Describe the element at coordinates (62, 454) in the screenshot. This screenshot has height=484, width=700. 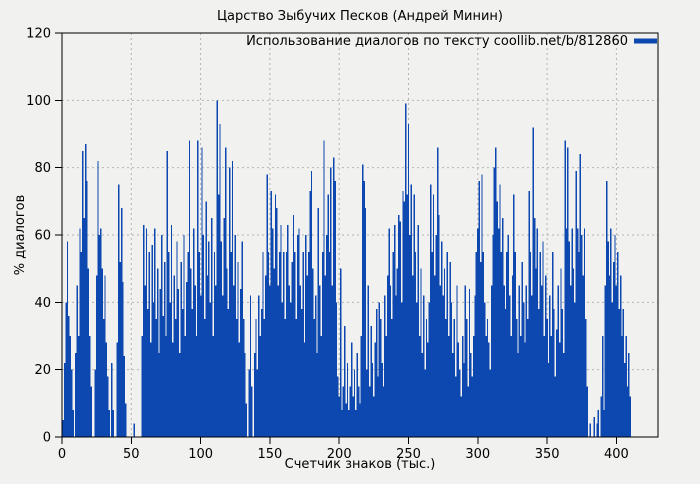
I see `x-tick-label-0: 0` at that location.